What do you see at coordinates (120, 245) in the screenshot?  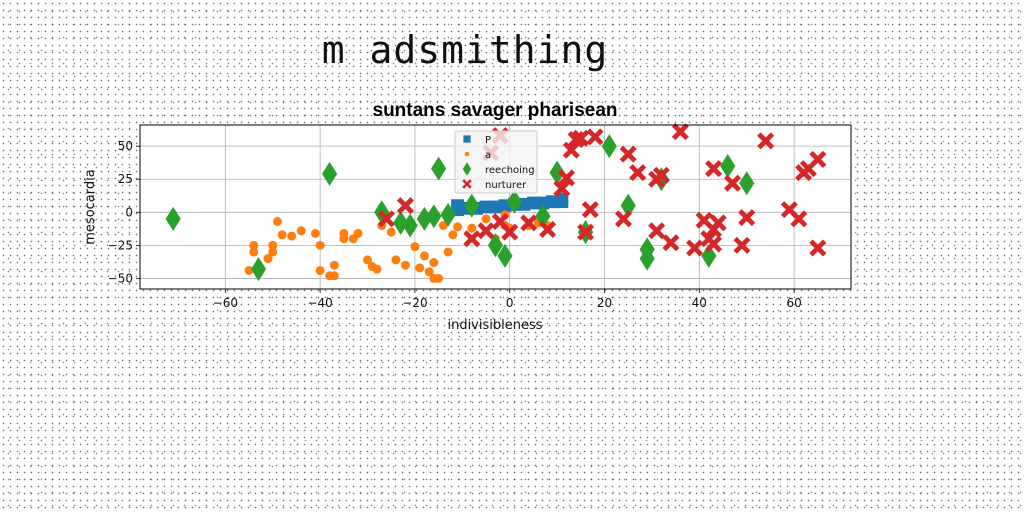 I see `y-tick-label: −25` at bounding box center [120, 245].